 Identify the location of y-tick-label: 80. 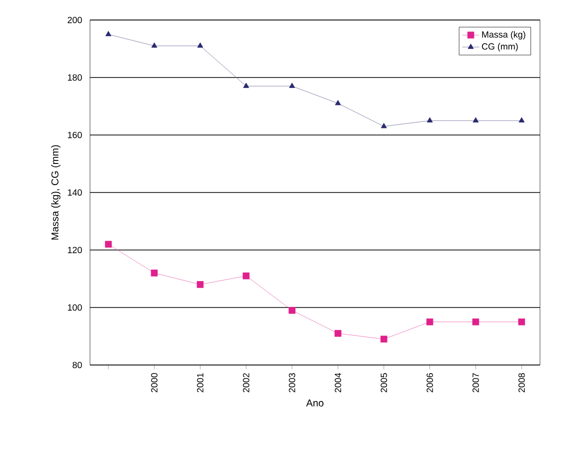
(77, 365).